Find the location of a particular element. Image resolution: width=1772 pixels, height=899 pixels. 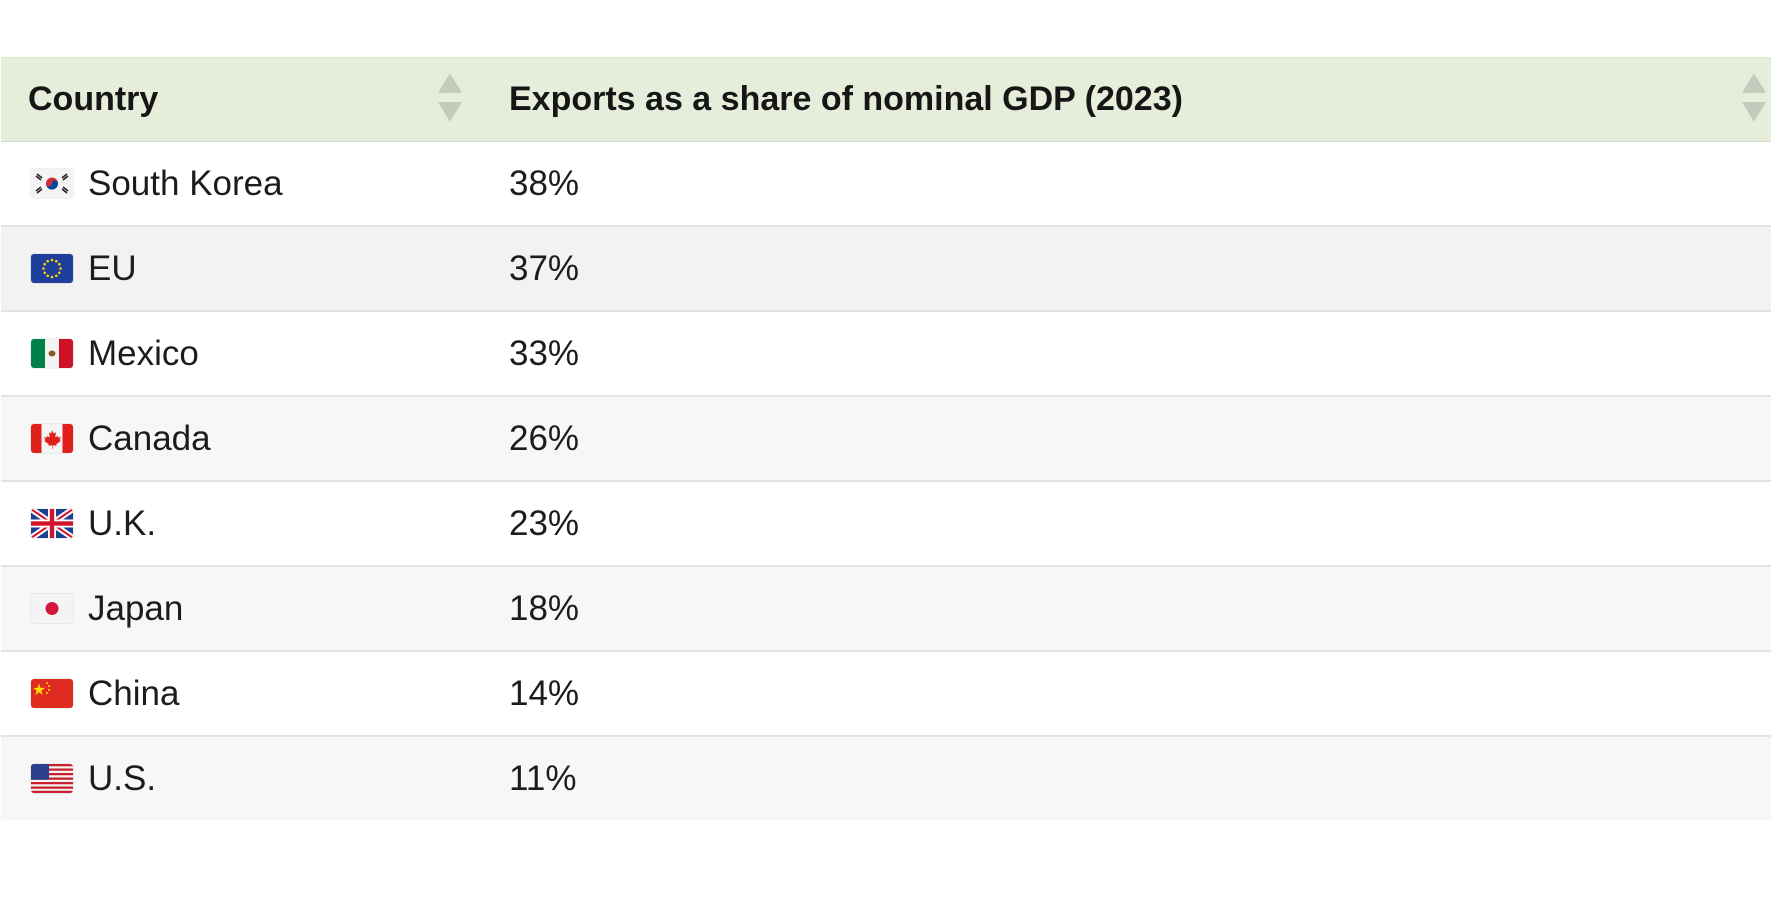

table-row: U.K. 23% is located at coordinates (886, 524).